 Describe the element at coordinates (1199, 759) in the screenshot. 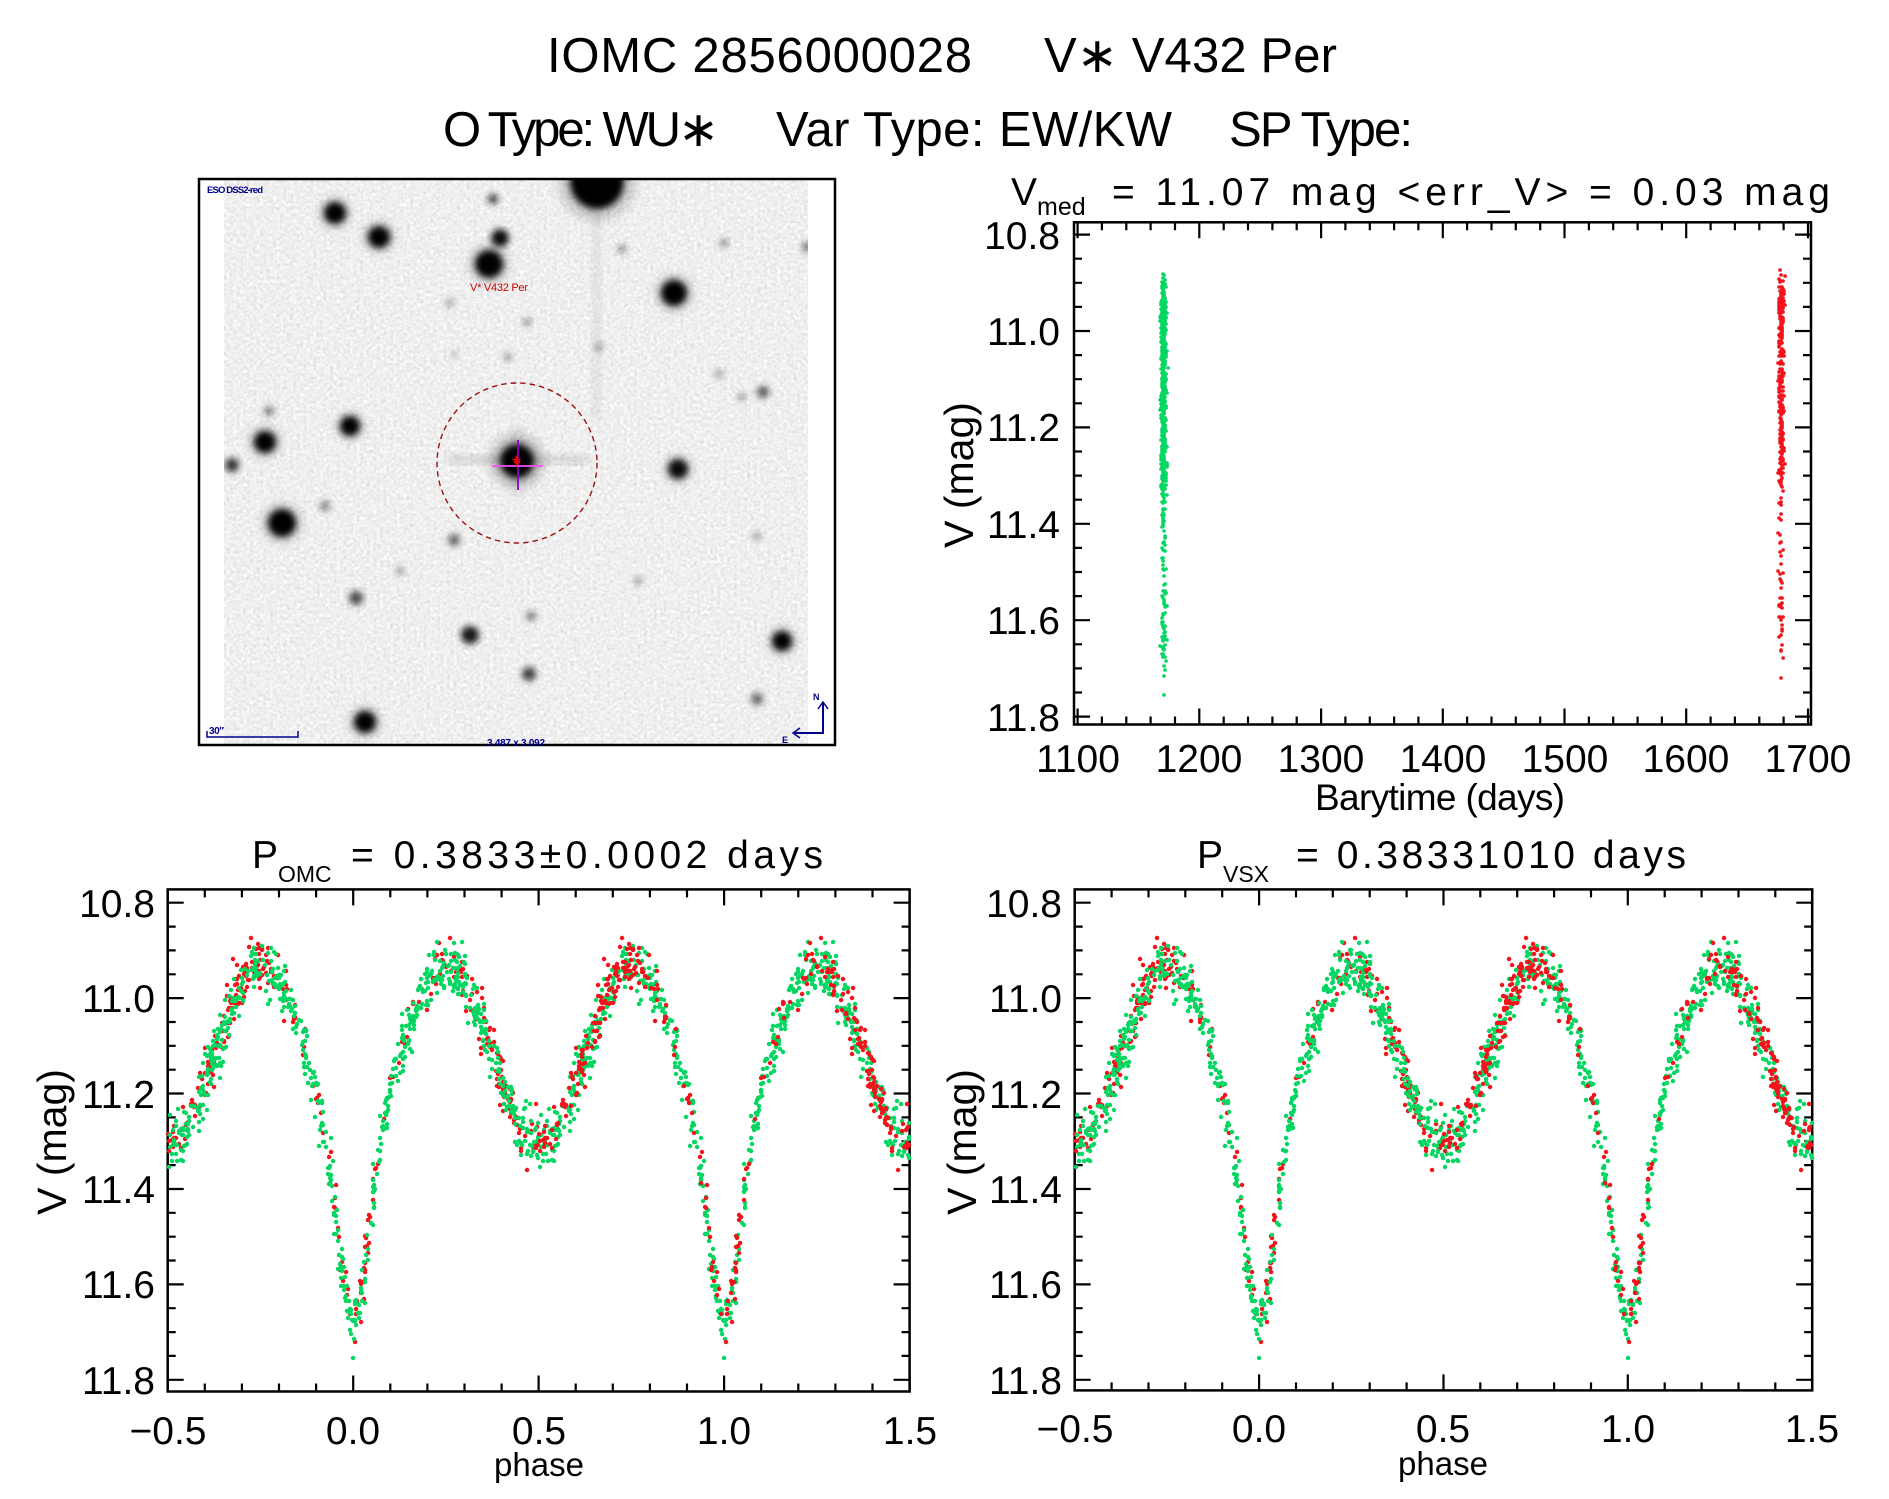

I see `svg-text: 1200` at that location.